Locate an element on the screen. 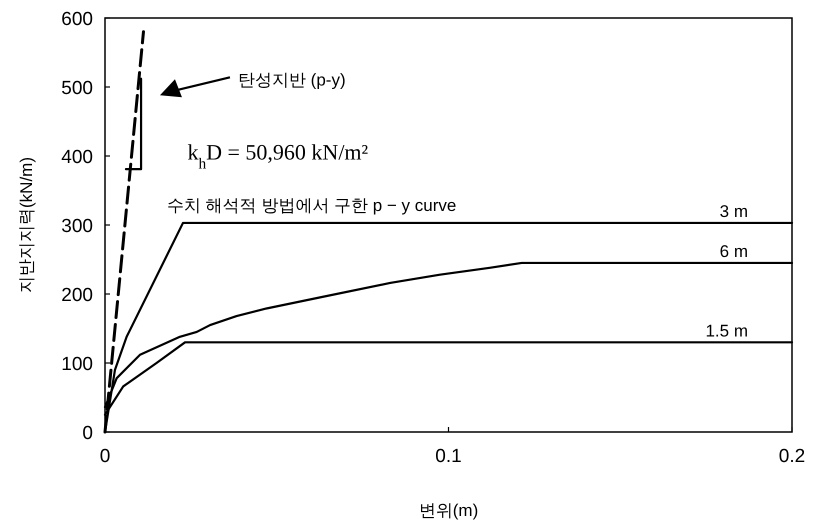 The image size is (815, 527). x-tick-label: 0.2 is located at coordinates (792, 456).